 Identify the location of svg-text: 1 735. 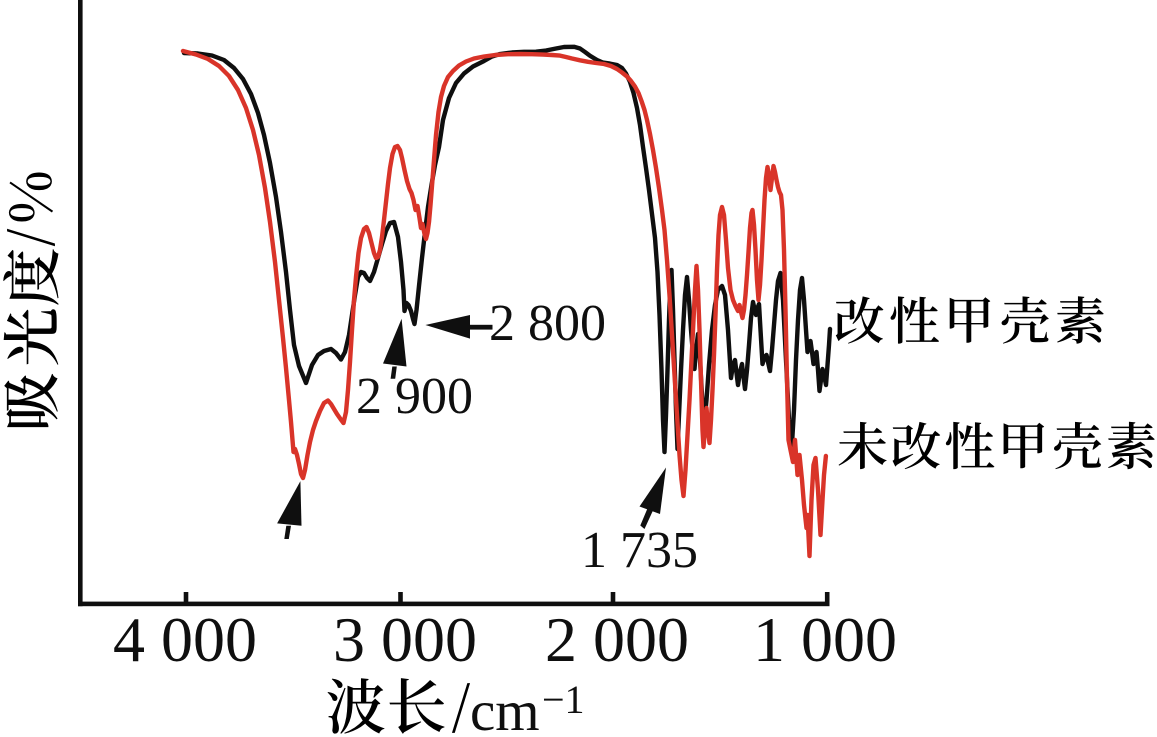
(639, 550).